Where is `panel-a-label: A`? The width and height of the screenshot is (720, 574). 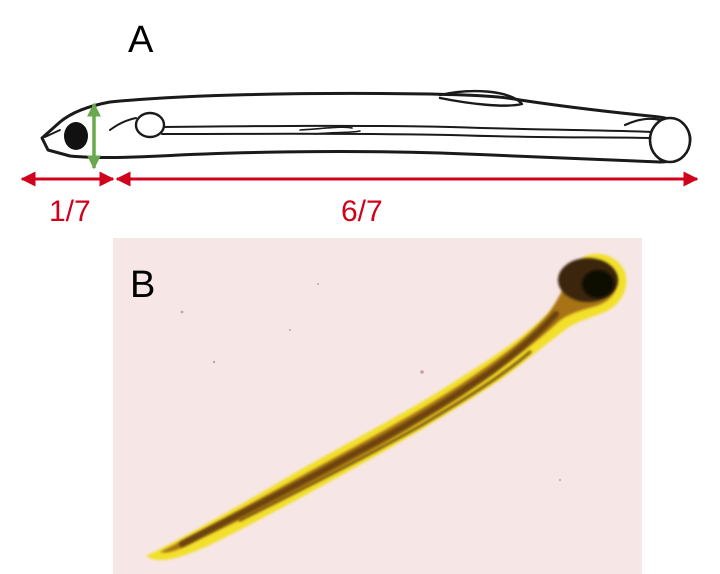 panel-a-label: A is located at coordinates (141, 40).